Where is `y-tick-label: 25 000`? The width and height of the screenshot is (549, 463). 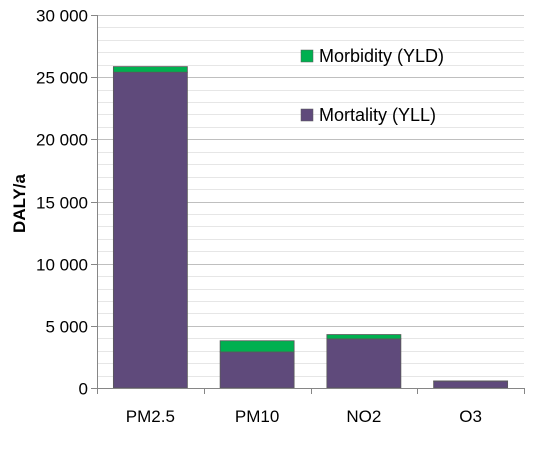
y-tick-label: 25 000 is located at coordinates (62, 78).